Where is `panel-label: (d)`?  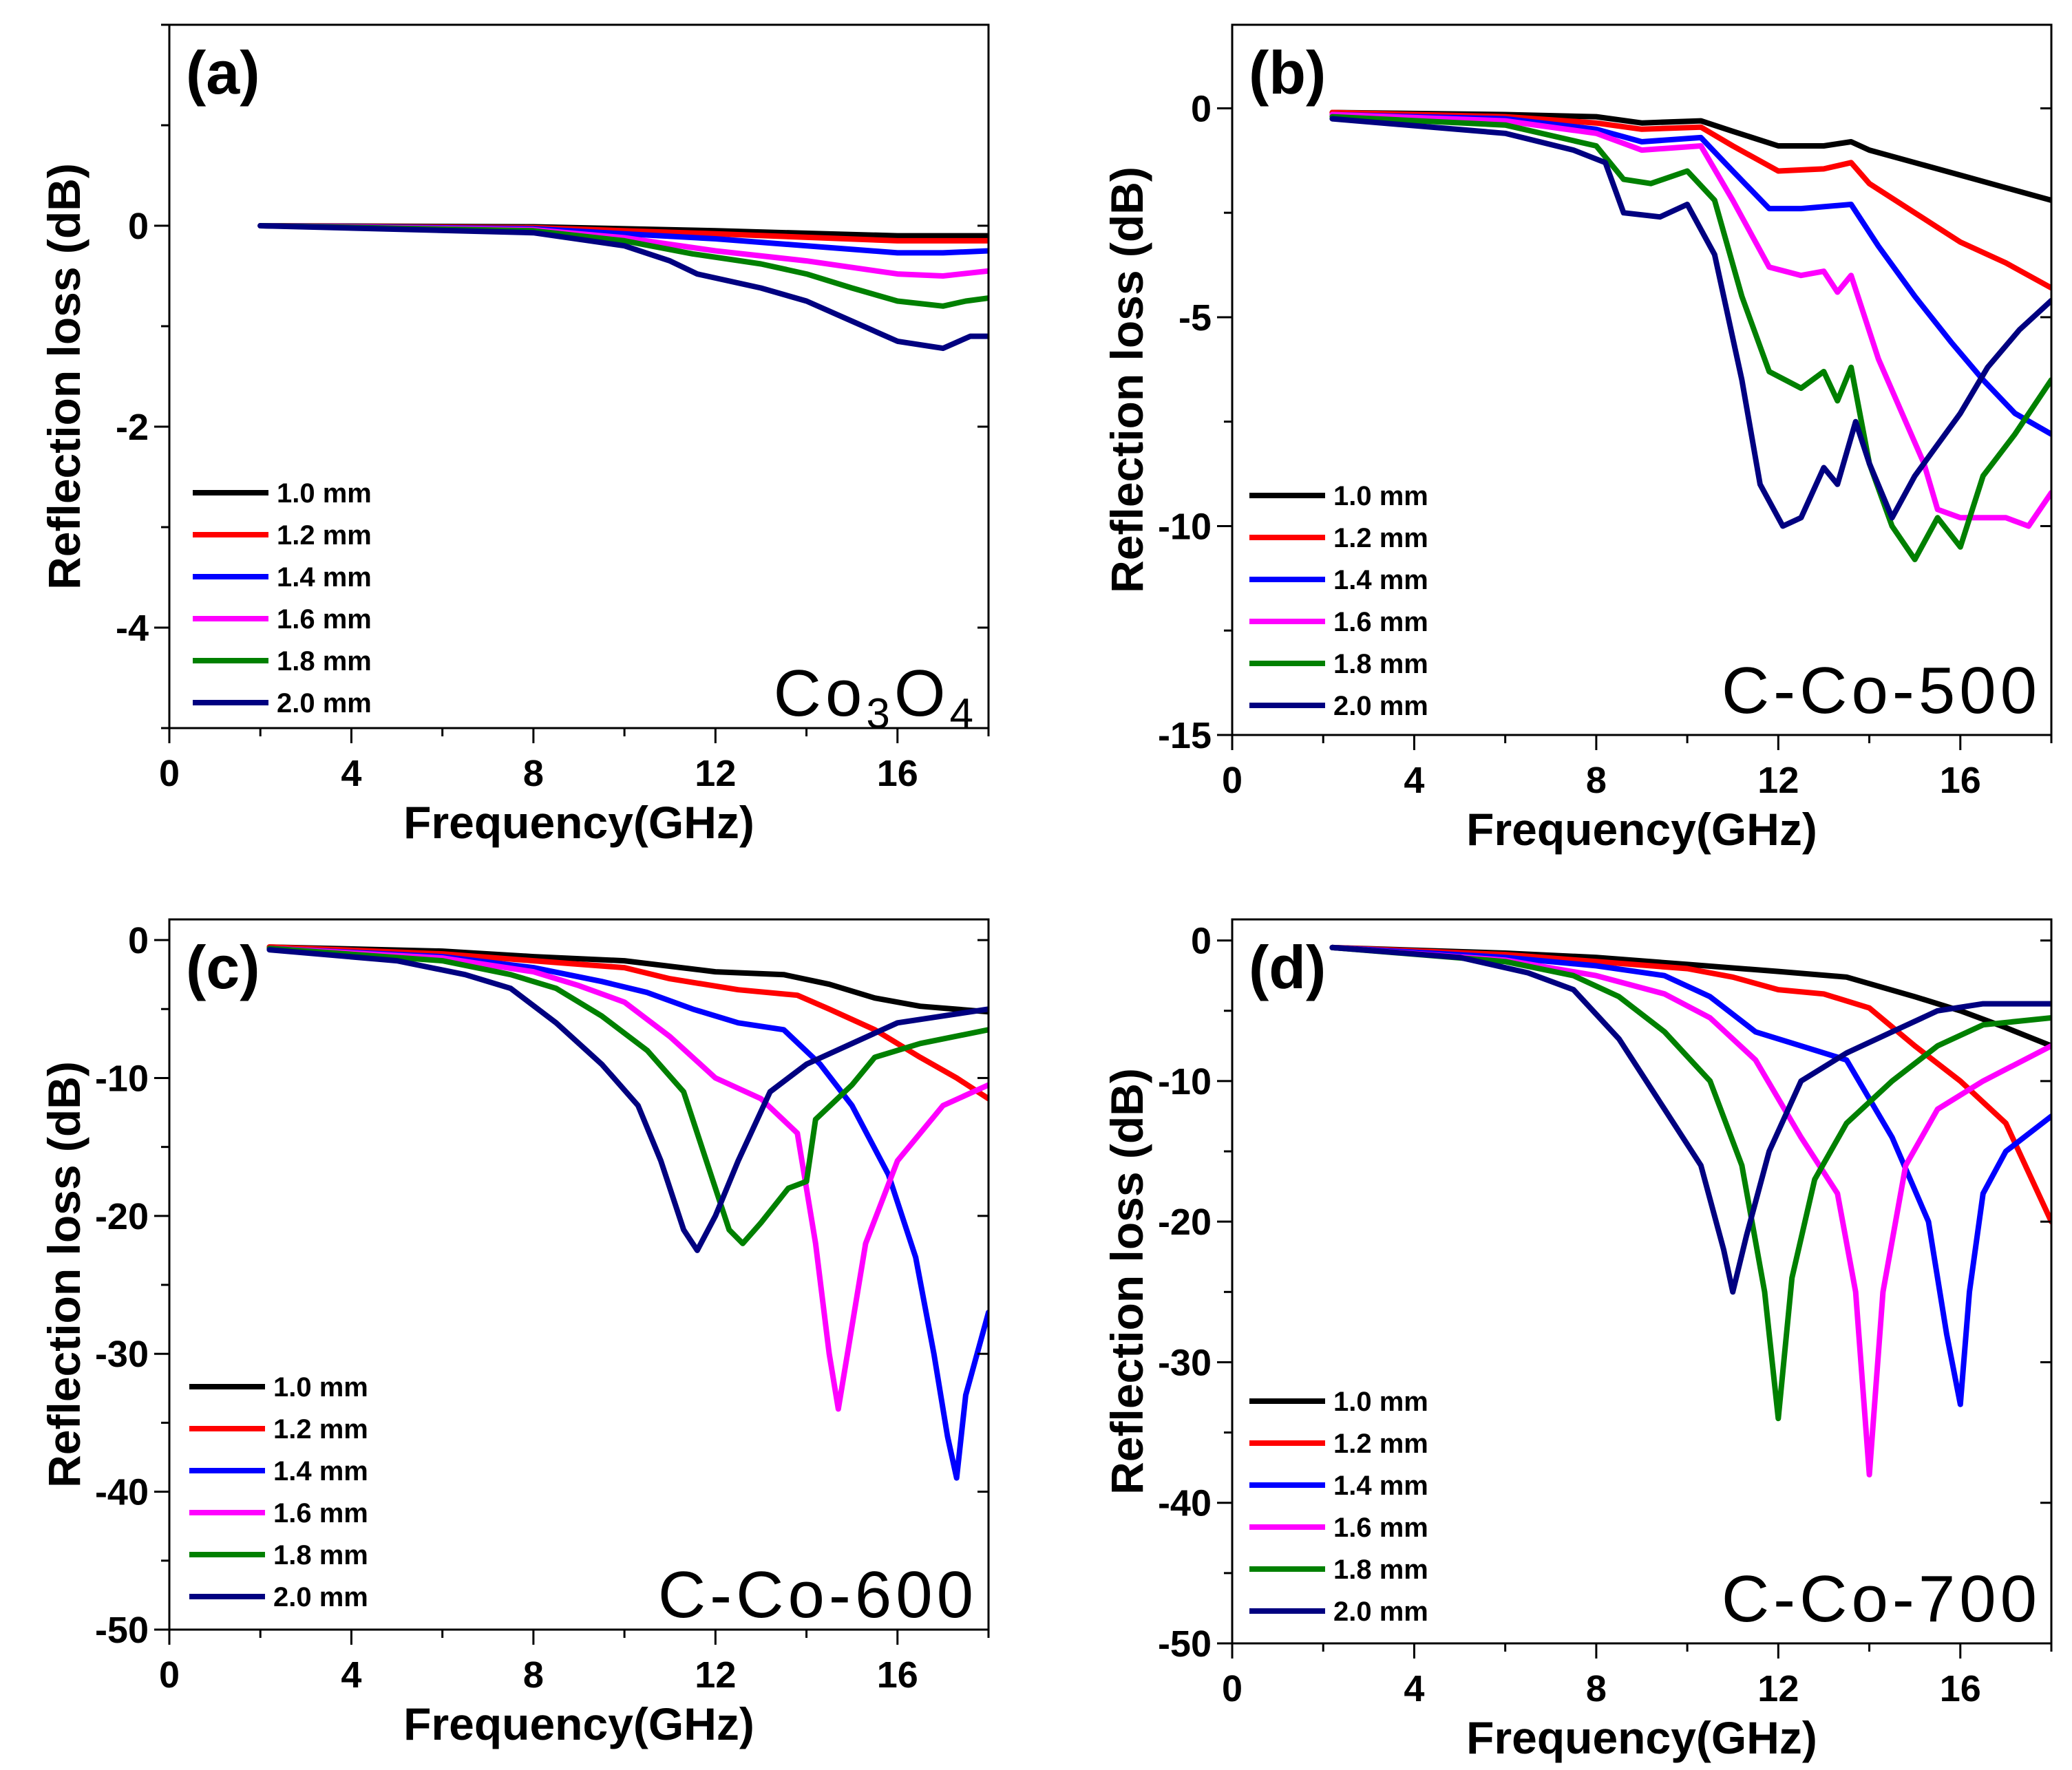
panel-label: (d) is located at coordinates (1287, 967).